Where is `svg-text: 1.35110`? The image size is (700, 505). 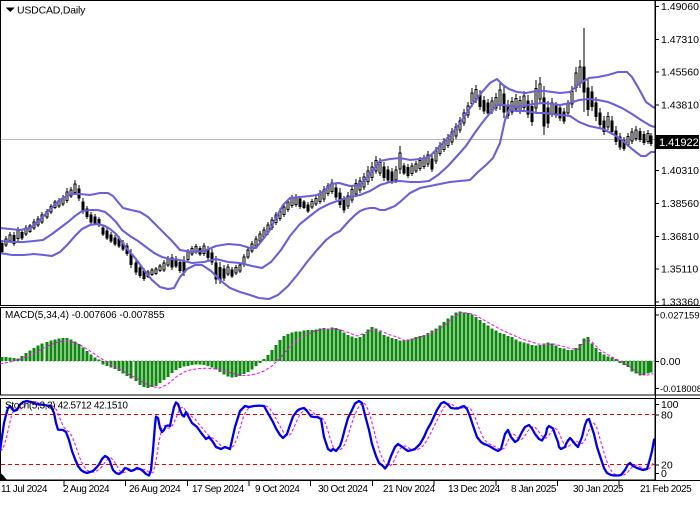 svg-text: 1.35110 is located at coordinates (679, 270).